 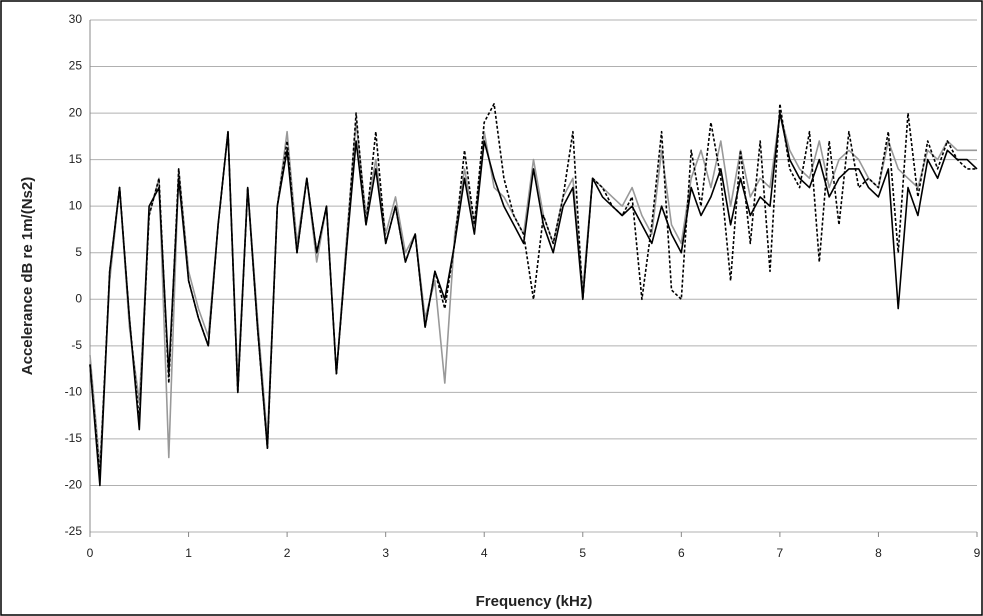 I want to click on y-axis-label: Accelerance dB re 1m/(Ns2), so click(x=27, y=276).